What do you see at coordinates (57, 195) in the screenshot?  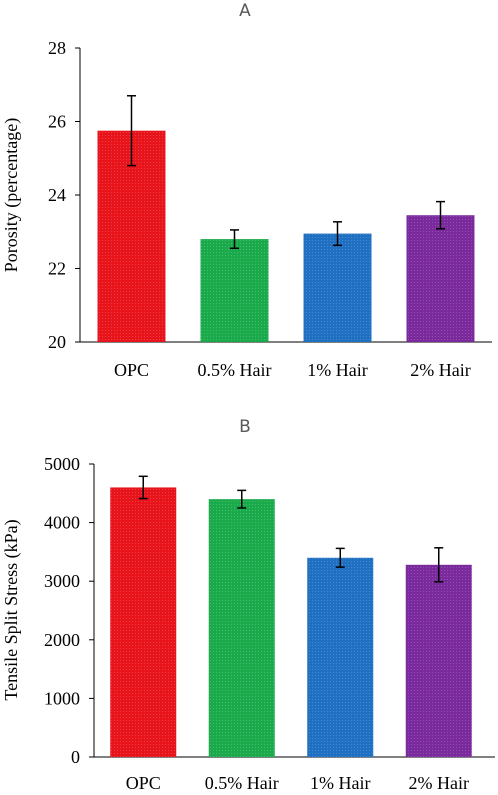 I see `y-tick-label: 24` at bounding box center [57, 195].